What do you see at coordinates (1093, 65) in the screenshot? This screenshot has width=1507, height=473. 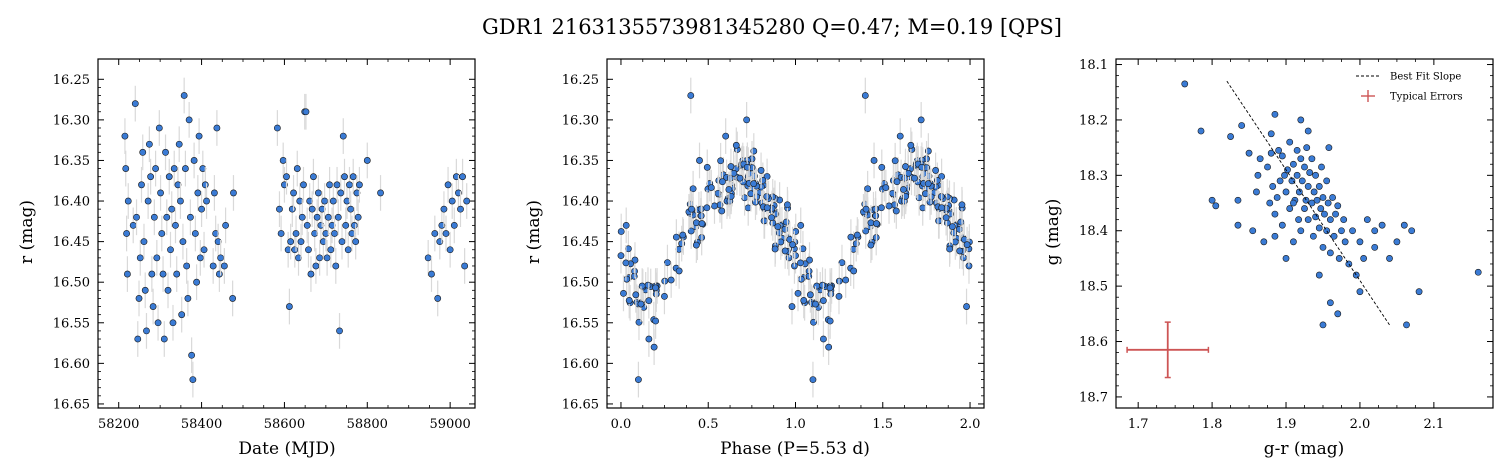 I see `cmd-ytick-label: 18.1` at bounding box center [1093, 65].